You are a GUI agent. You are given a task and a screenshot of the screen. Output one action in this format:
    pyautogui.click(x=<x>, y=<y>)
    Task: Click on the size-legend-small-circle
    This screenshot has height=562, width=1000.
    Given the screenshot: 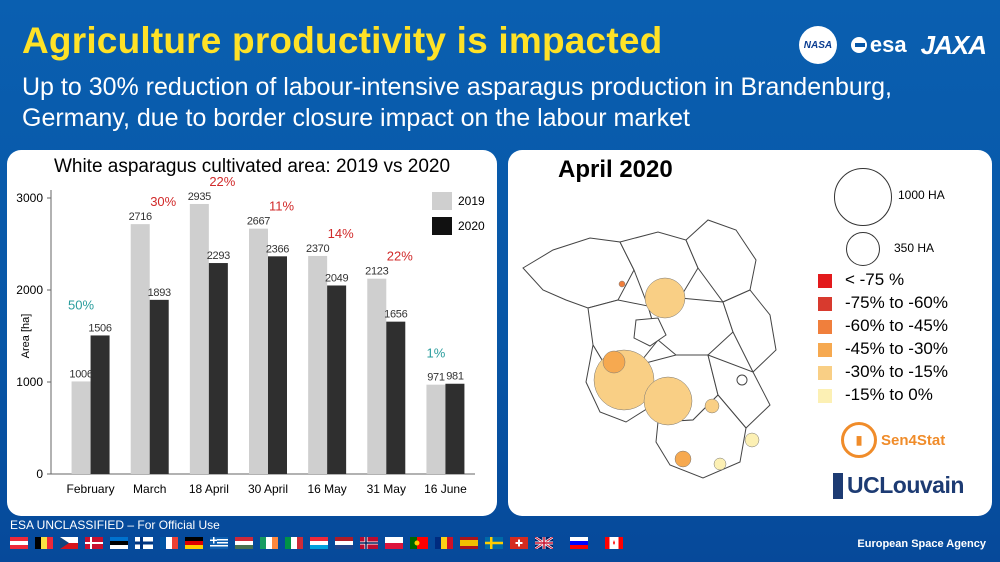 What is the action you would take?
    pyautogui.click(x=863, y=249)
    